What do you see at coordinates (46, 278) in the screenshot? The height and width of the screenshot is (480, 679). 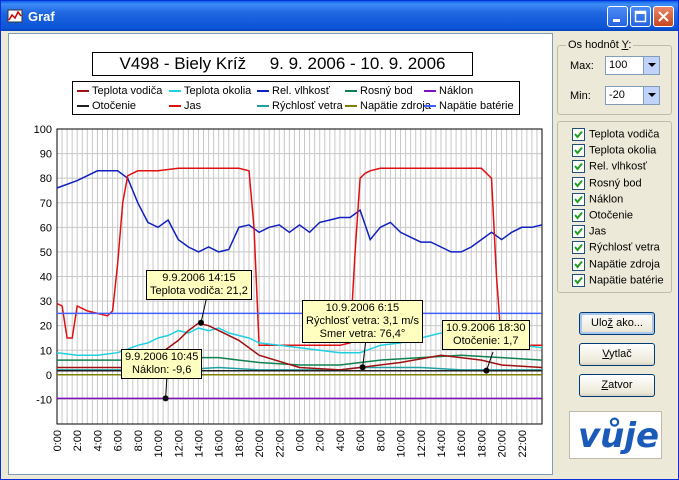 I see `y-tick-label: 40` at bounding box center [46, 278].